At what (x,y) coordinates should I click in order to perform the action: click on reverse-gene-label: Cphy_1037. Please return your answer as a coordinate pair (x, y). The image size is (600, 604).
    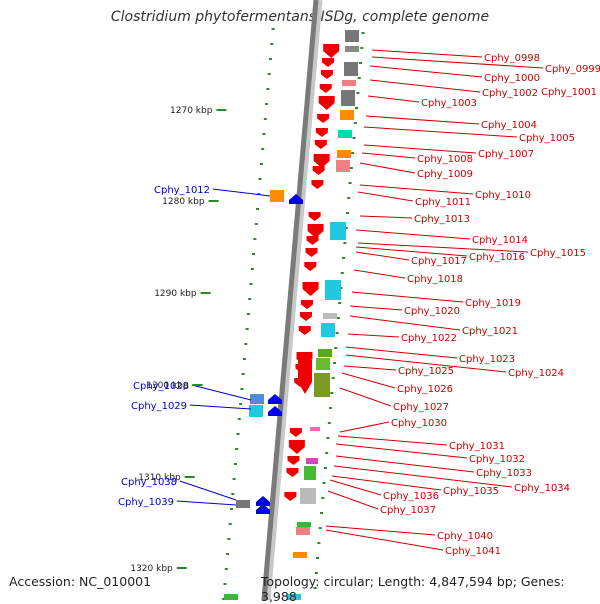
    Looking at the image, I should click on (408, 510).